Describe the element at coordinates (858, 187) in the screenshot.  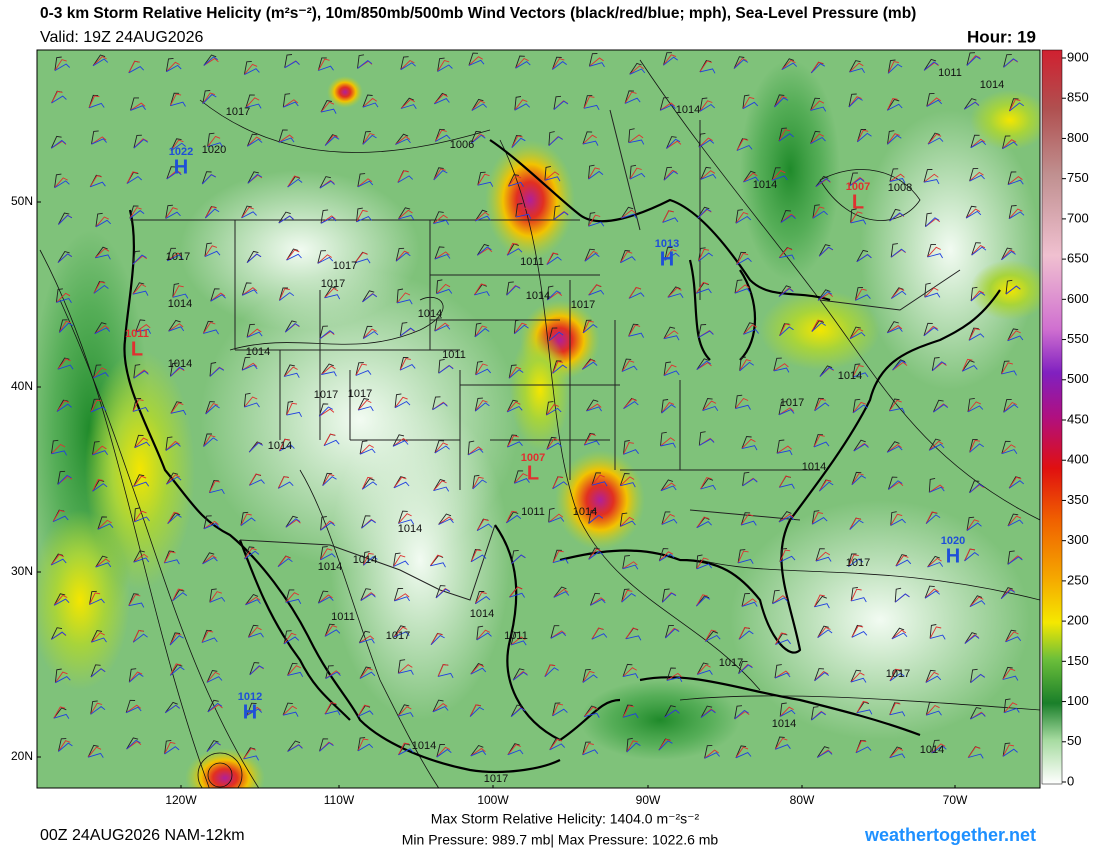
I see `center-value: 1007` at that location.